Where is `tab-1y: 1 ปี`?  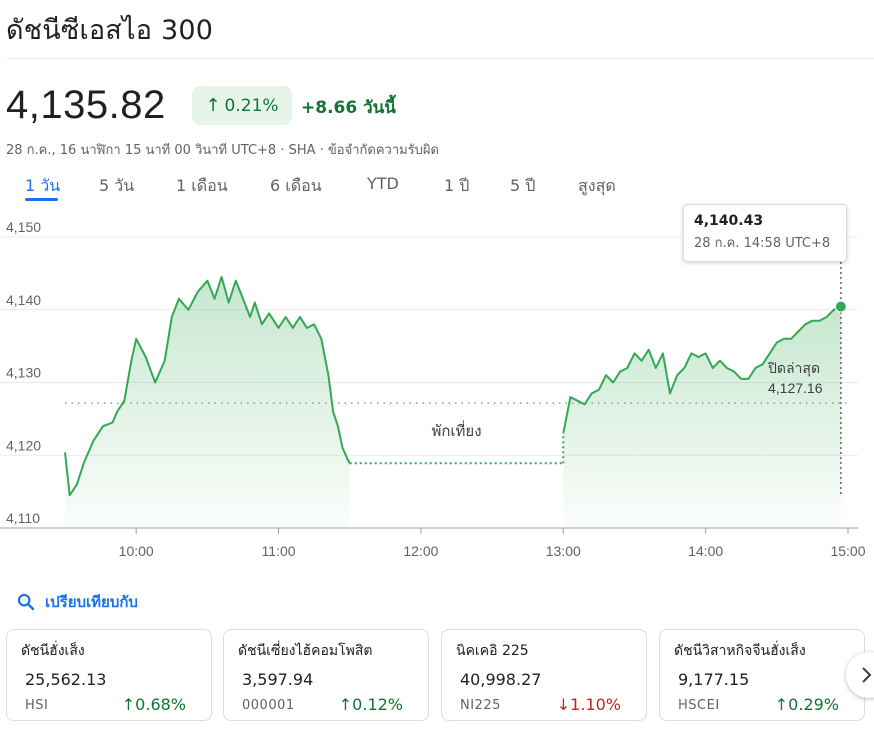
tab-1y: 1 ปี is located at coordinates (457, 185).